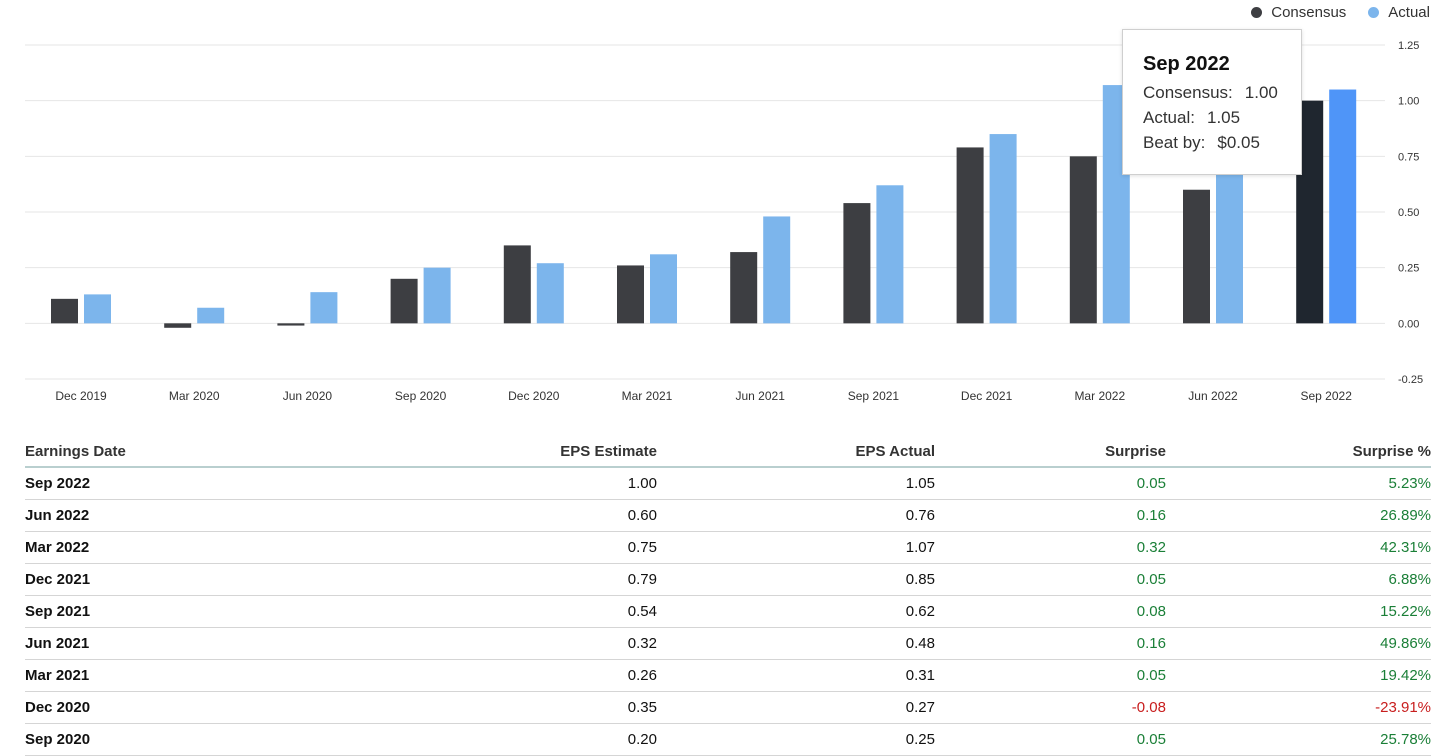 The width and height of the screenshot is (1456, 756). I want to click on actual-bar-sep-2022, so click(1343, 206).